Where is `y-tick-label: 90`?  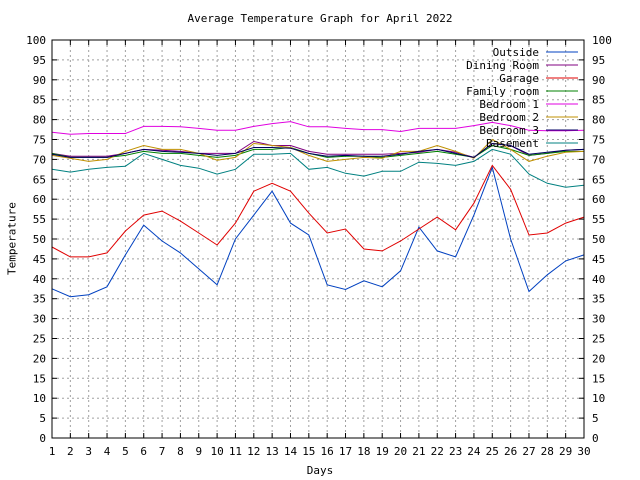
y-tick-label: 90 is located at coordinates (39, 80).